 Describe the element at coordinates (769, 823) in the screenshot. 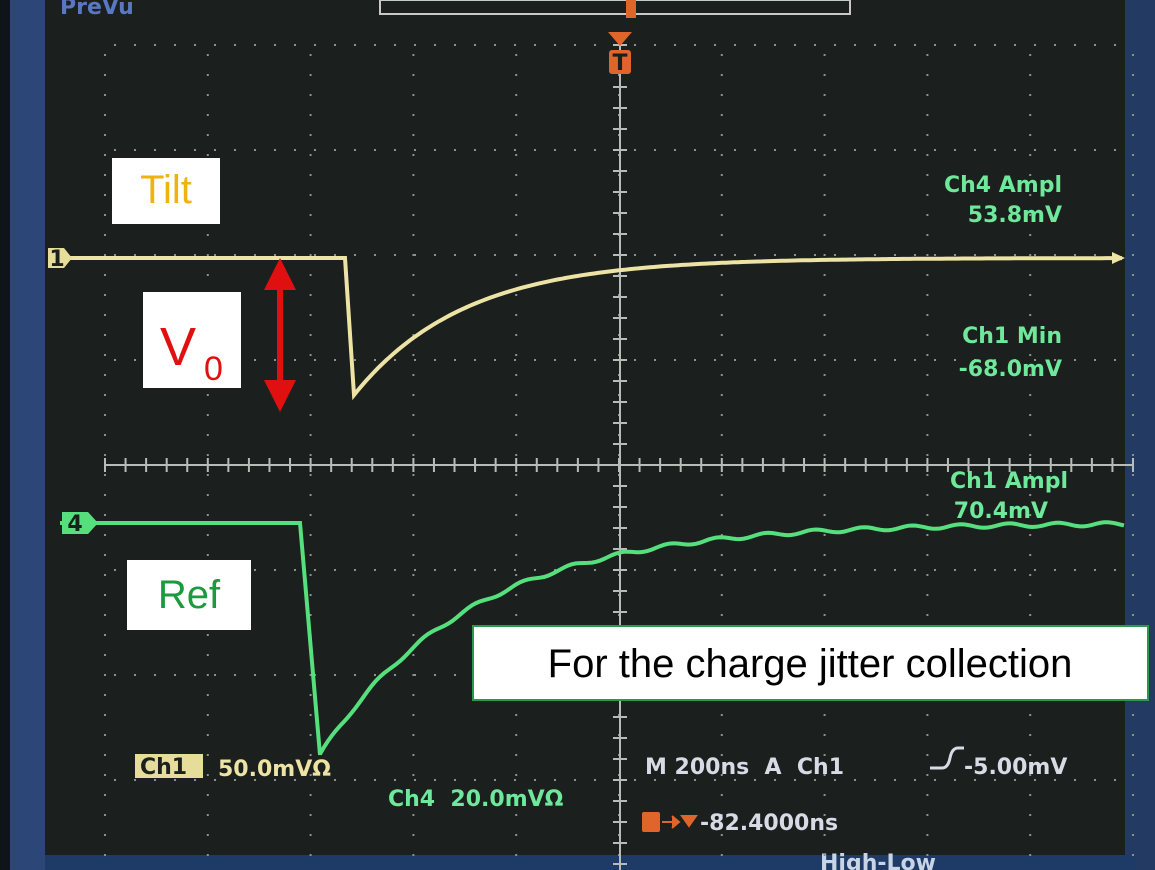

I see `trigger-delay: -82.4000ns` at that location.